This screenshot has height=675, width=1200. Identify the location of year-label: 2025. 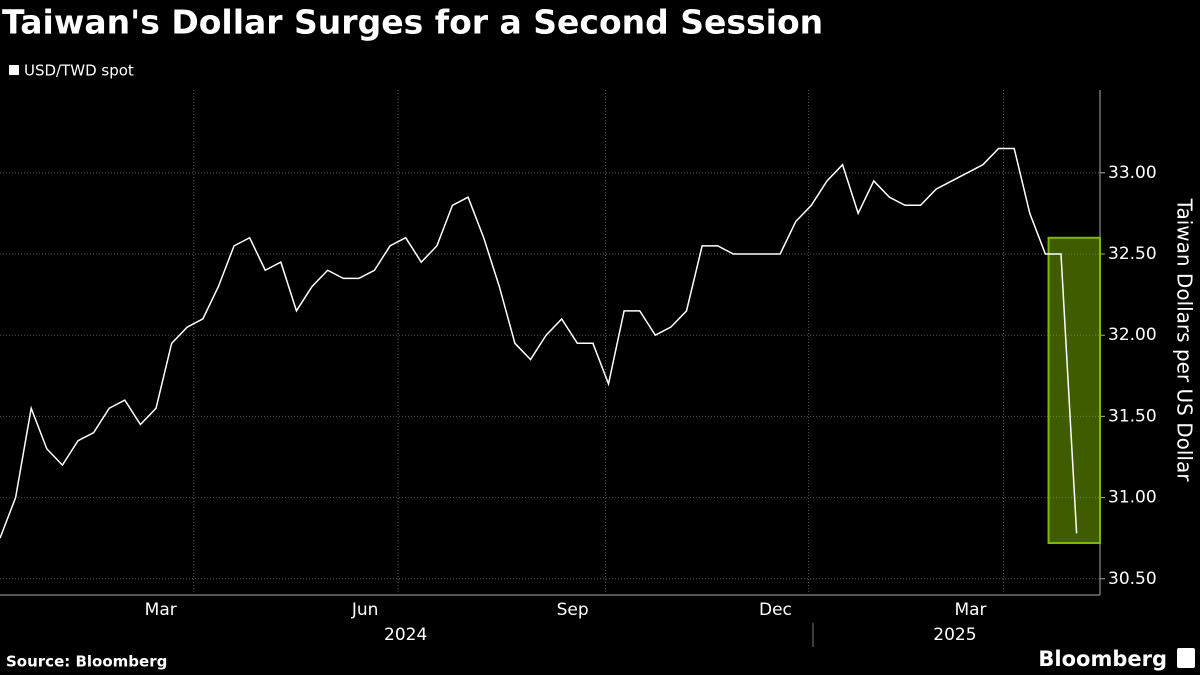
(954, 635).